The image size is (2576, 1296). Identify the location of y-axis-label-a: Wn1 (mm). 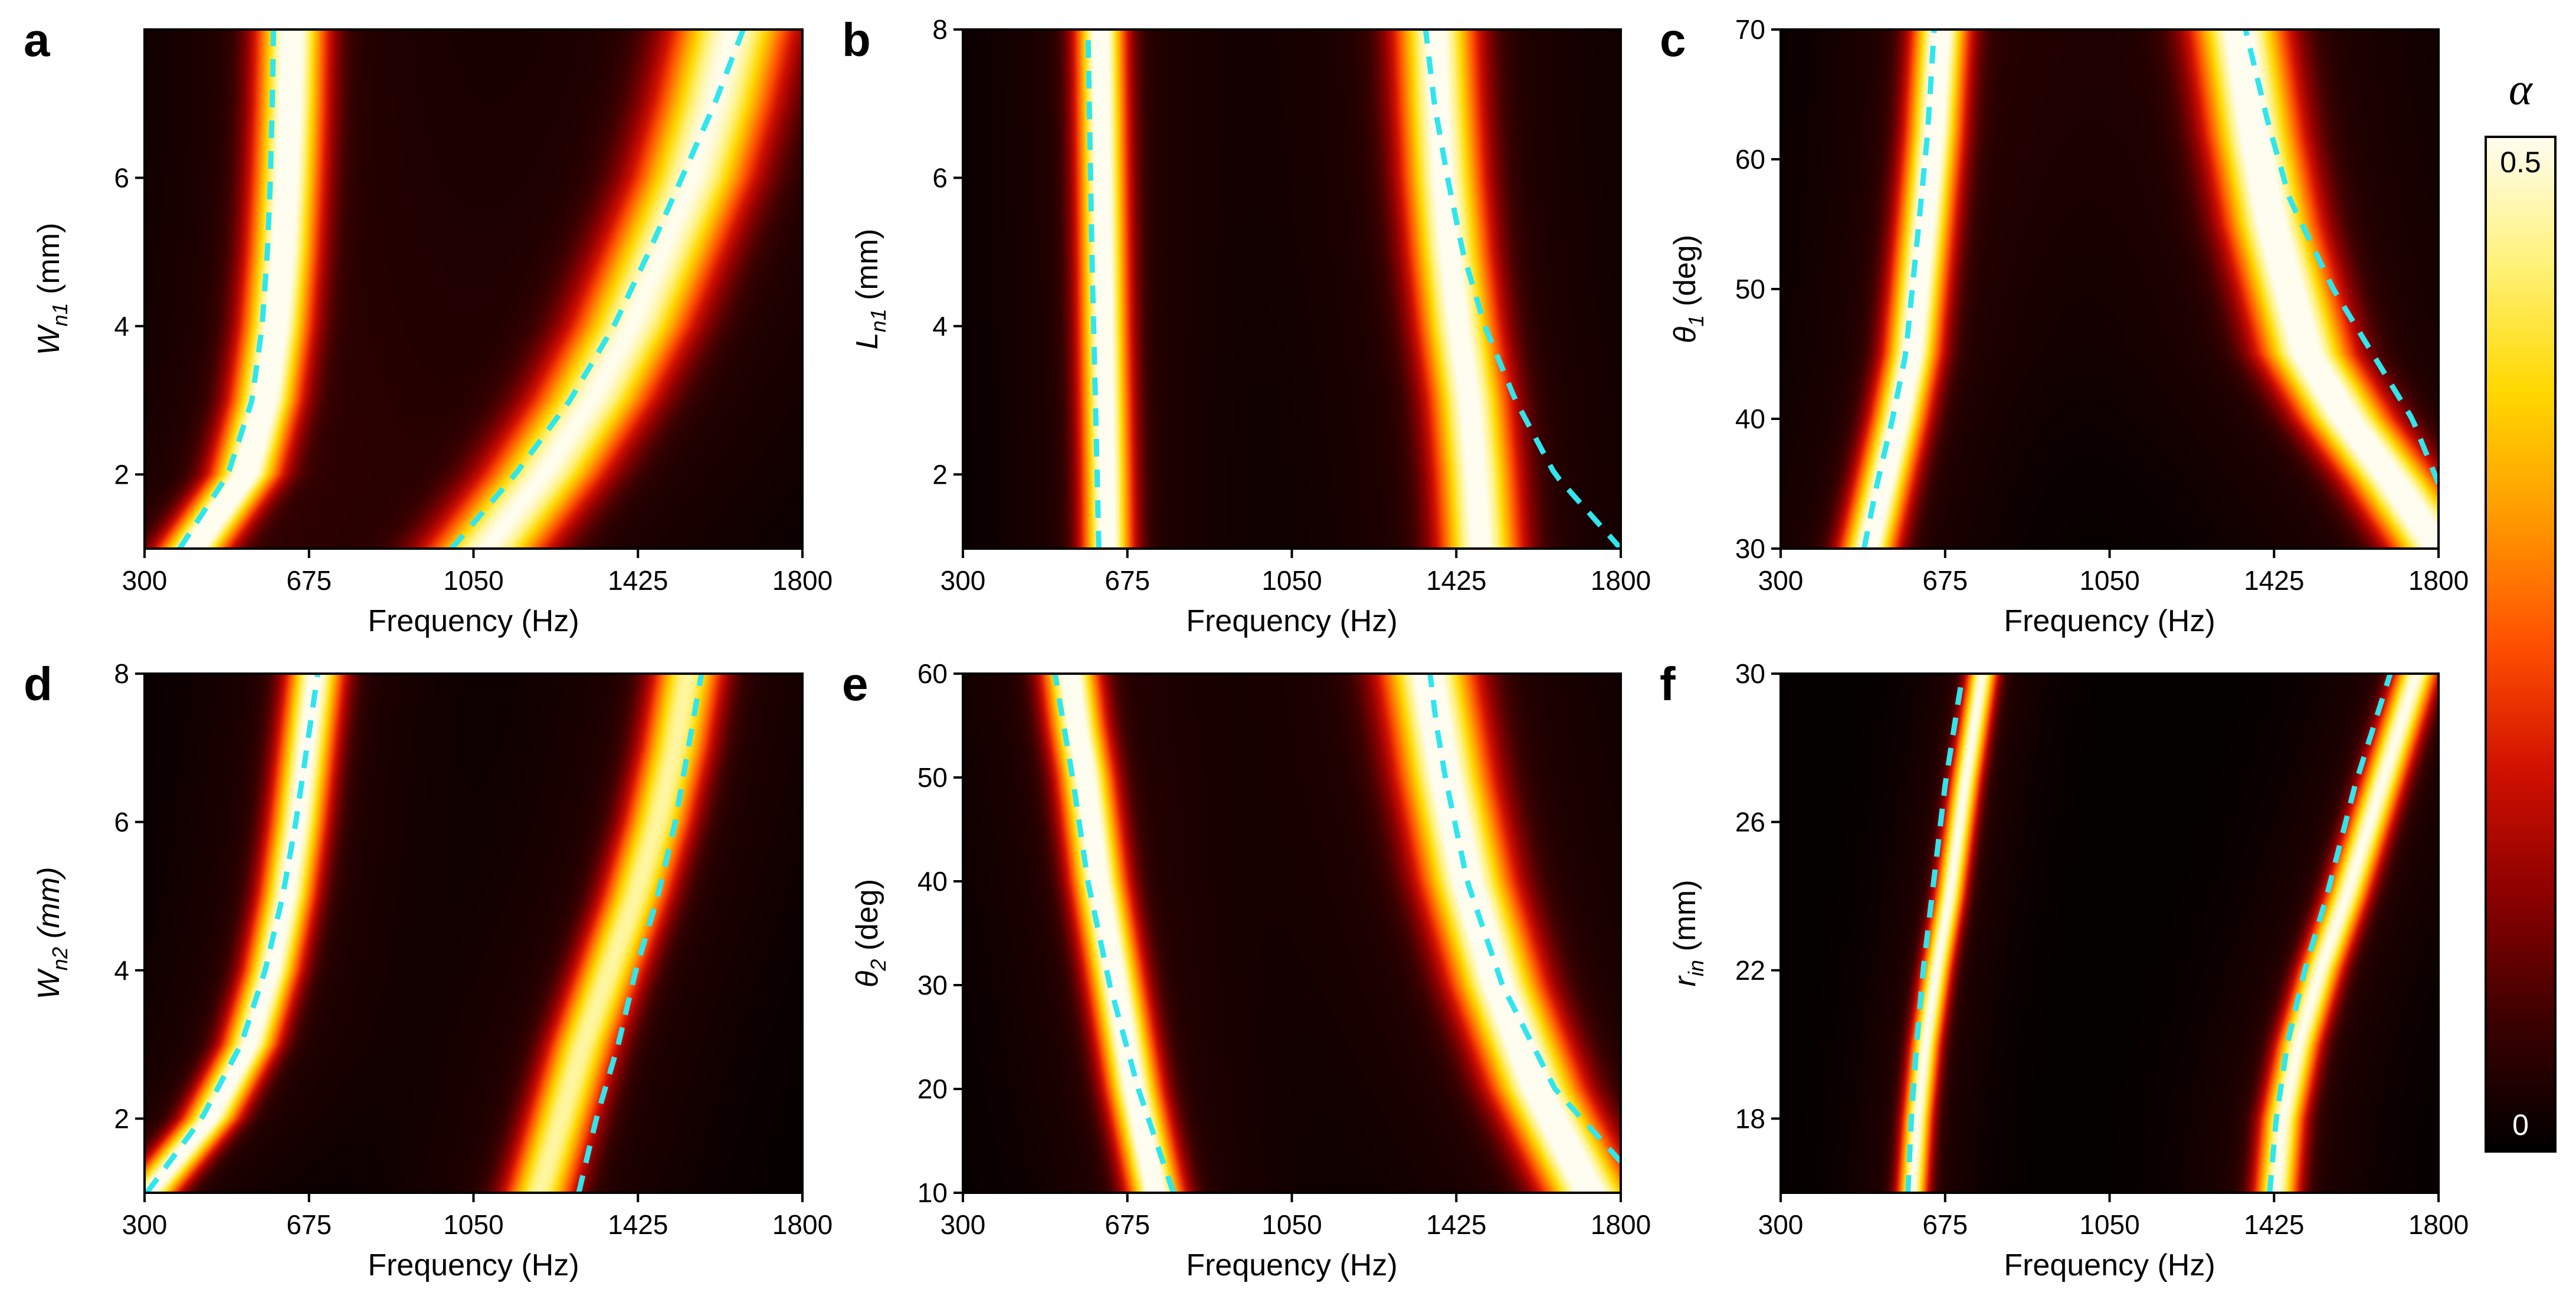
(52, 289).